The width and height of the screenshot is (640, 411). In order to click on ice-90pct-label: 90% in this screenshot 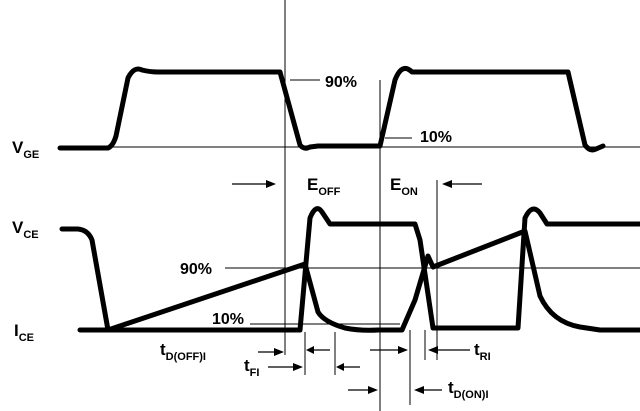, I will do `click(196, 269)`.